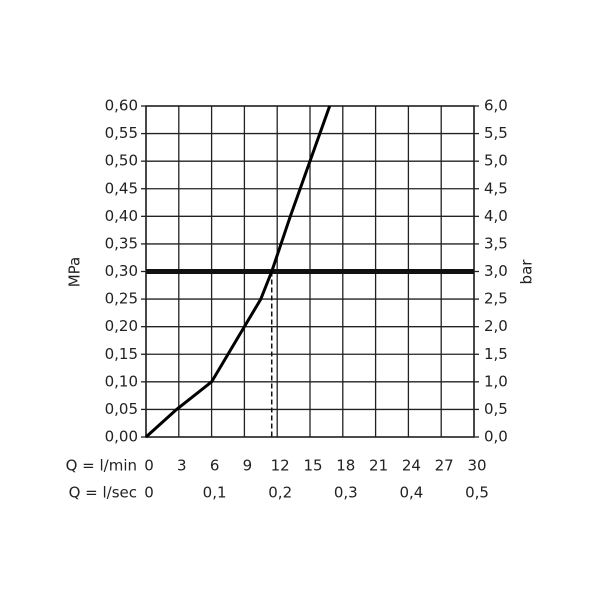  What do you see at coordinates (121, 326) in the screenshot?
I see `y-tick-label: 0,20` at bounding box center [121, 326].